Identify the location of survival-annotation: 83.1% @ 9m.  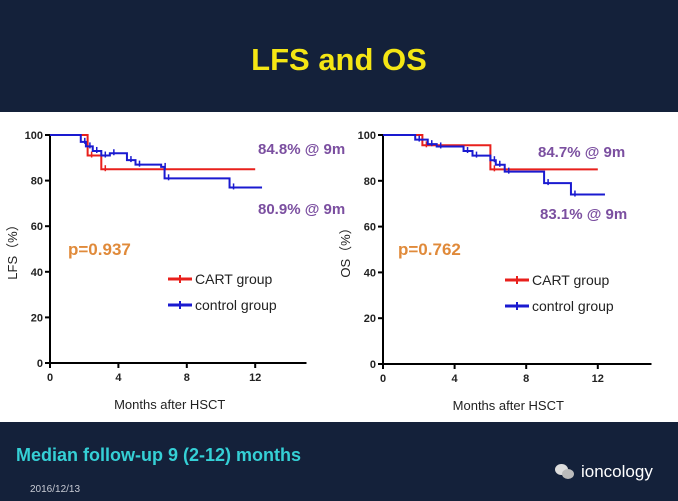
(583, 214).